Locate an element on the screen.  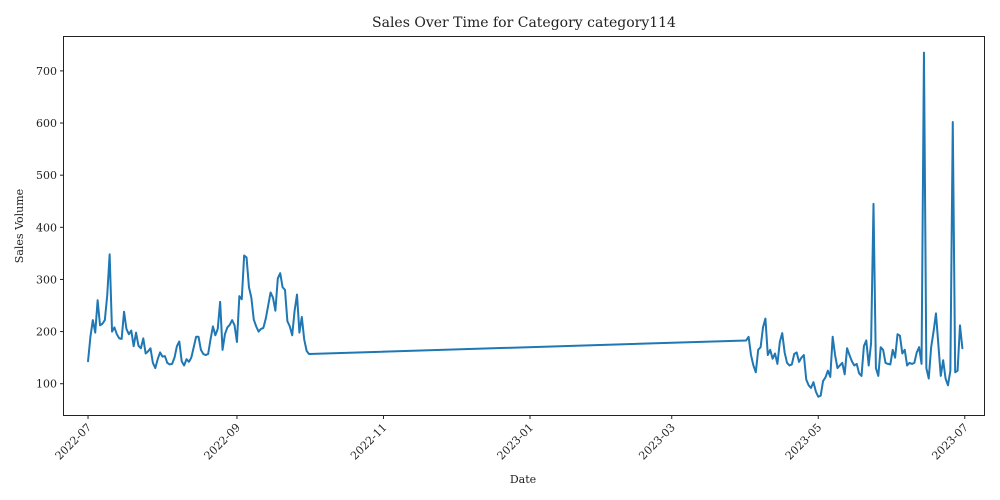
y-tick-label: 300 is located at coordinates (46, 279).